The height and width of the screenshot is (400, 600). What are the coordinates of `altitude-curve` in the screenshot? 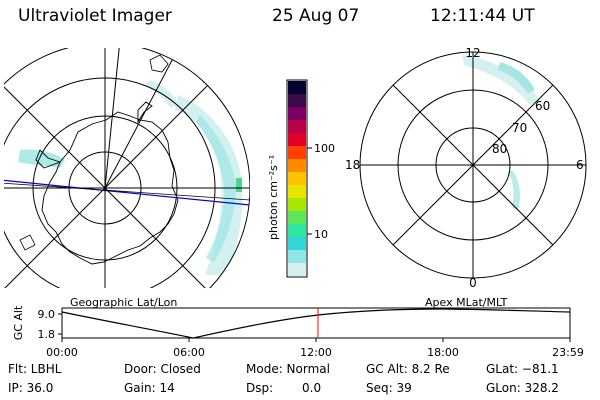 It's located at (316, 323).